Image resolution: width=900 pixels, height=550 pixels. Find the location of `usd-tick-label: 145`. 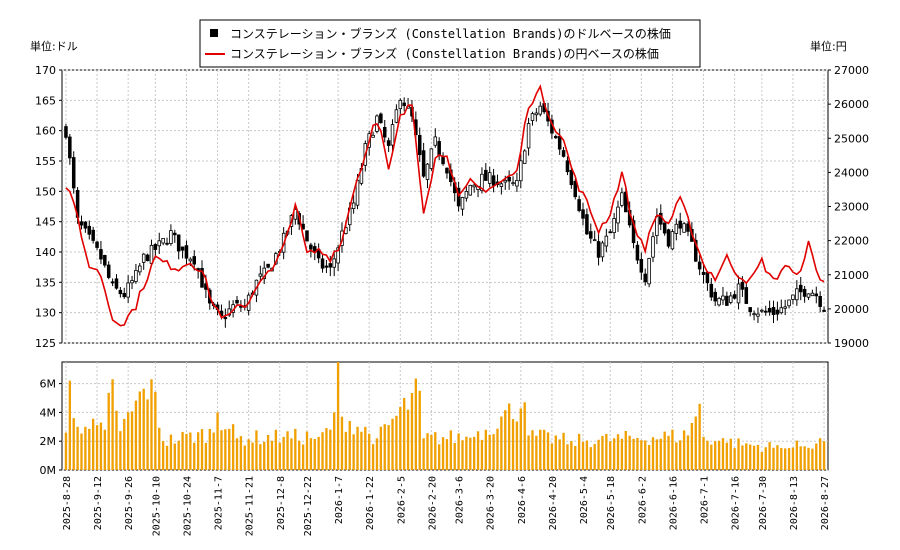

usd-tick-label: 145 is located at coordinates (45, 222).